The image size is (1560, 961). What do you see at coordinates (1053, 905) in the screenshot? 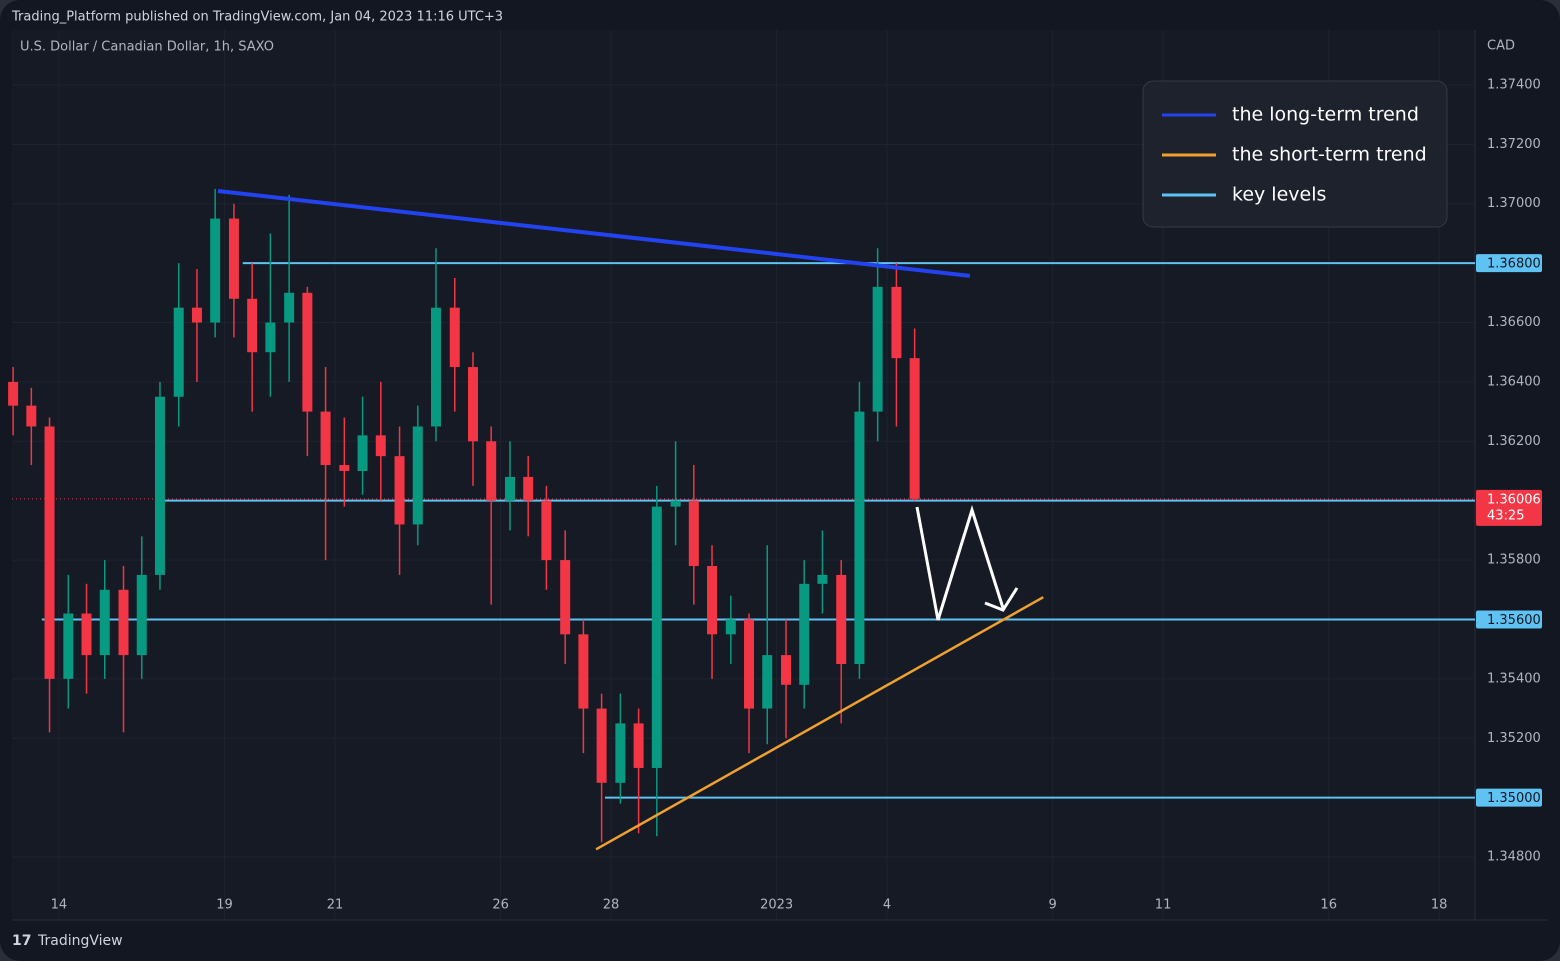
I see `x-tick-label: 9` at bounding box center [1053, 905].